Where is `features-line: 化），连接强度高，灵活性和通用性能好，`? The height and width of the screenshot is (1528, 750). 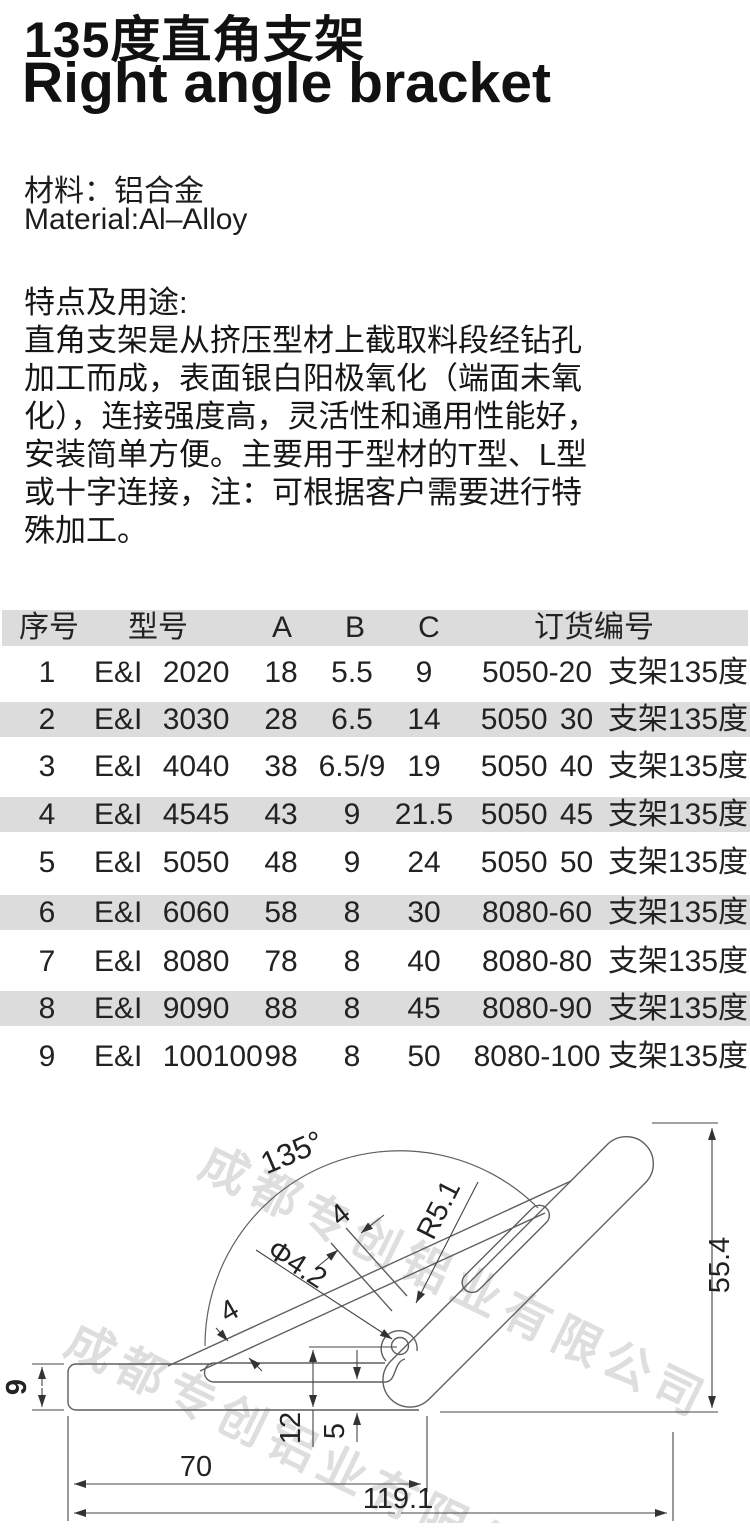
features-line: 化），连接强度高，灵活性和通用性能好， is located at coordinates (311, 416).